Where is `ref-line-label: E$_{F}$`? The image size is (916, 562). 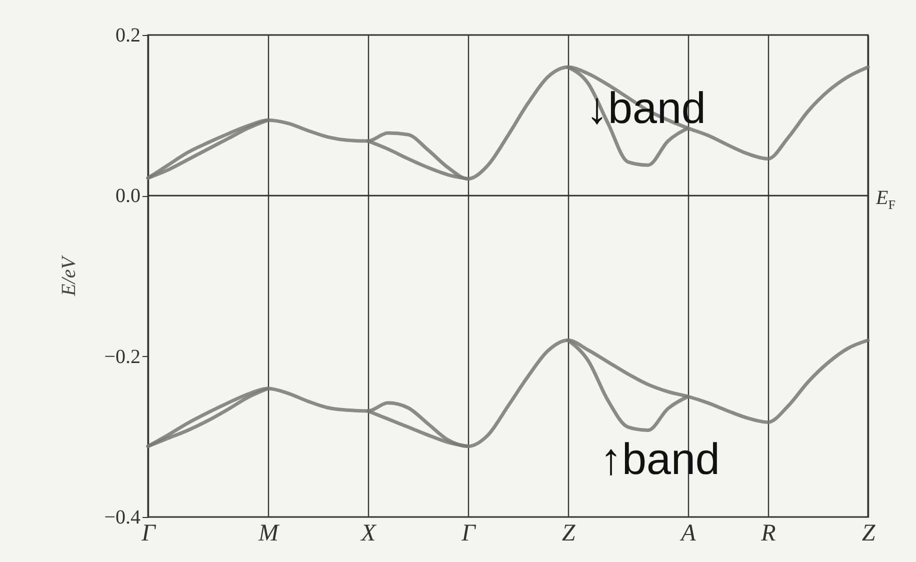
ref-line-label: E$_{F}$ is located at coordinates (886, 199).